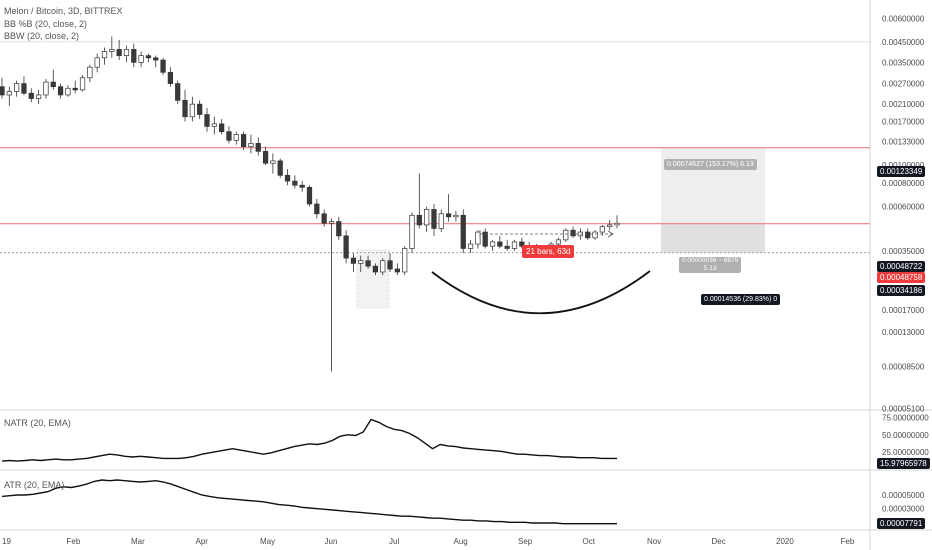 This screenshot has width=932, height=550. I want to click on atr-tick-label: 0.00005000, so click(903, 495).